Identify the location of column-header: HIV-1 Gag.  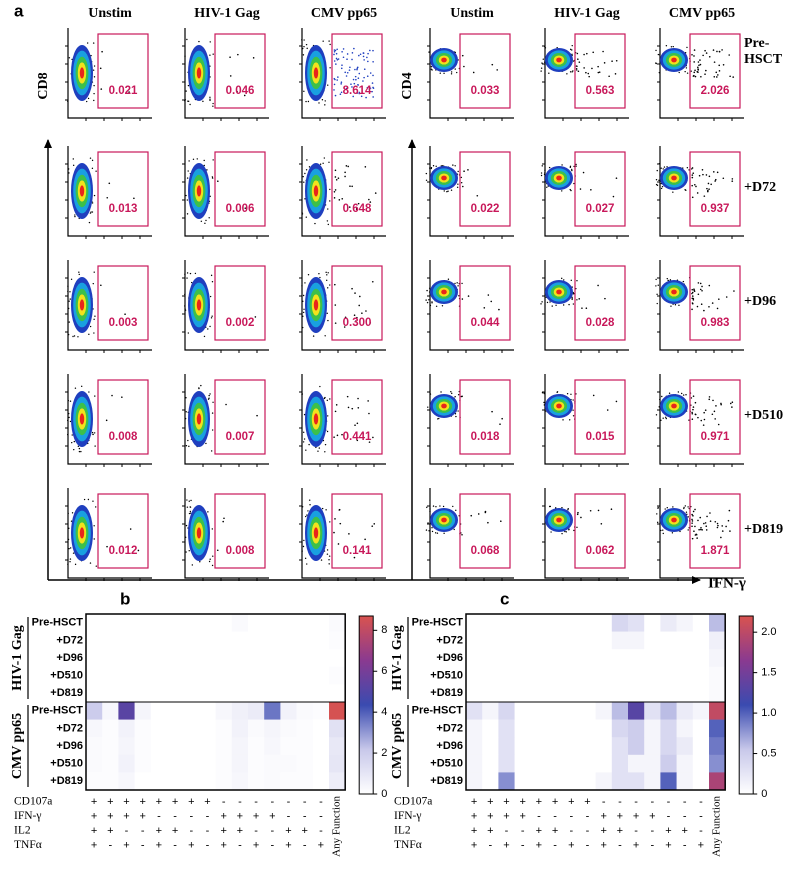
(586, 13).